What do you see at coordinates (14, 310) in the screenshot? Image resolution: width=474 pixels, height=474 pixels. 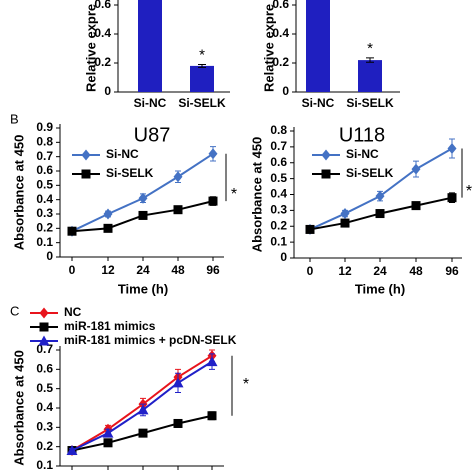 I see `panel-label: C` at bounding box center [14, 310].